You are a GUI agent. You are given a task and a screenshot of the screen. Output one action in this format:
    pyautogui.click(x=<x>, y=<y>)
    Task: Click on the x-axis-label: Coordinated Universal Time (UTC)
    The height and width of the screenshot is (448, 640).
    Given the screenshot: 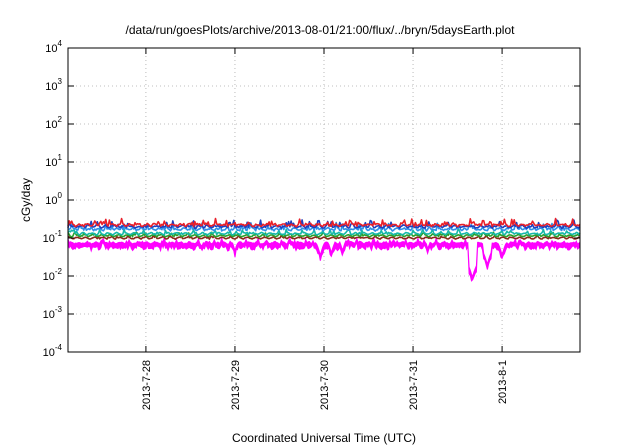 What is the action you would take?
    pyautogui.click(x=324, y=438)
    